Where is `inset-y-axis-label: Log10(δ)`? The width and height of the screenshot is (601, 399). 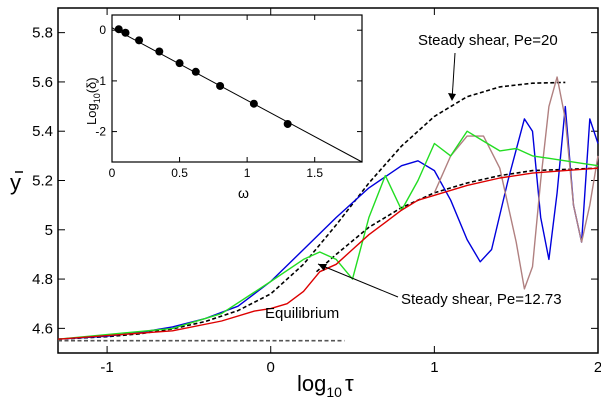 inset-y-axis-label: Log10(δ) is located at coordinates (93, 101).